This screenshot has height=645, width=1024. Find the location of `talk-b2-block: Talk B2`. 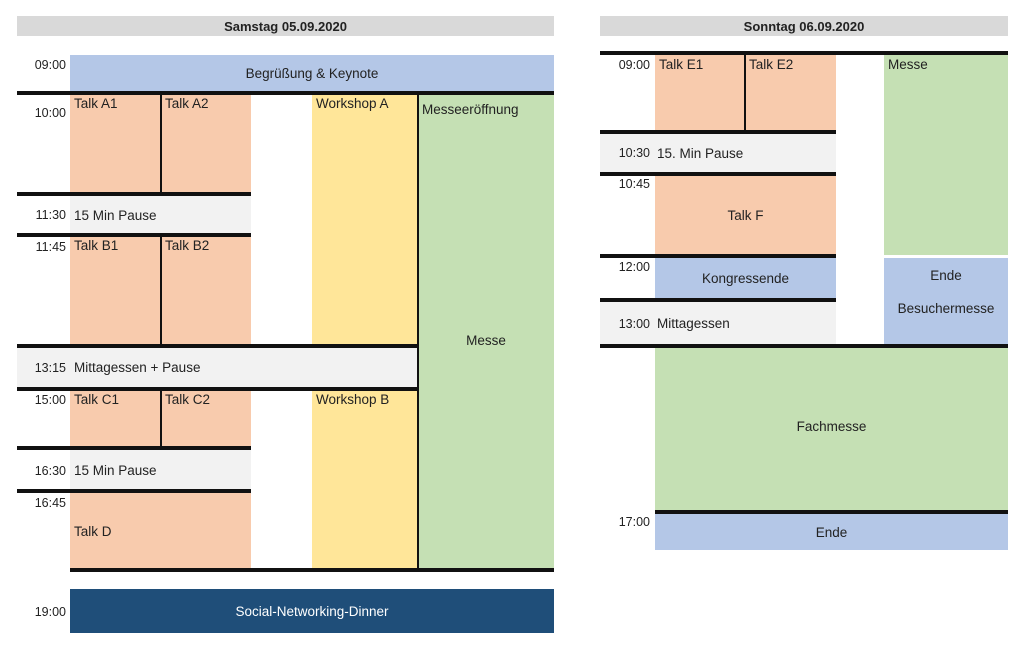

talk-b2-block: Talk B2 is located at coordinates (206, 290).